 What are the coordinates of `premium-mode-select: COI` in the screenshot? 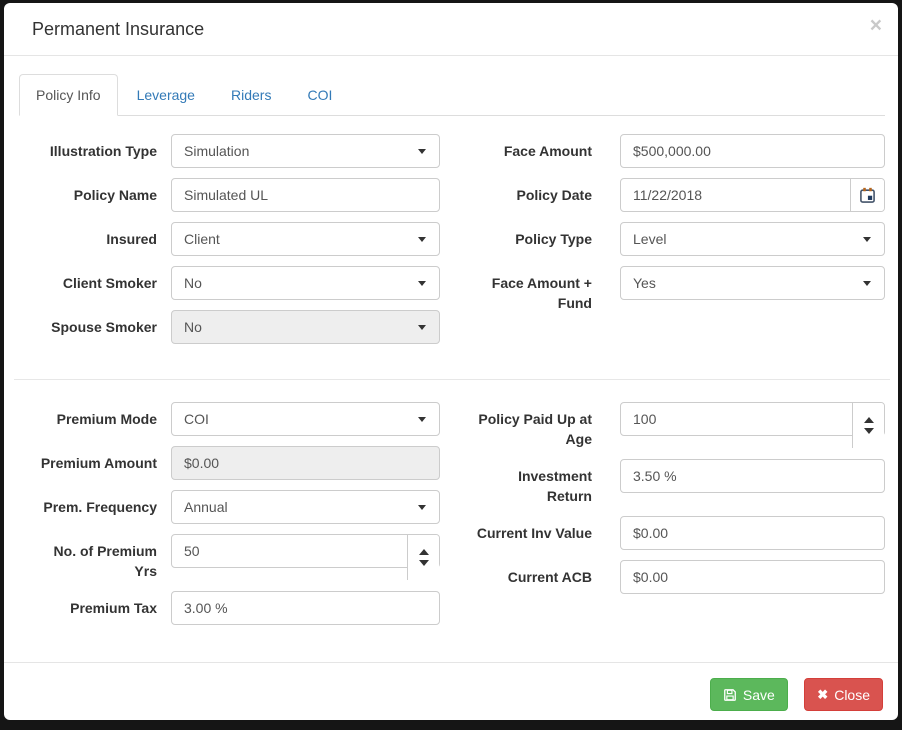 It's located at (305, 419).